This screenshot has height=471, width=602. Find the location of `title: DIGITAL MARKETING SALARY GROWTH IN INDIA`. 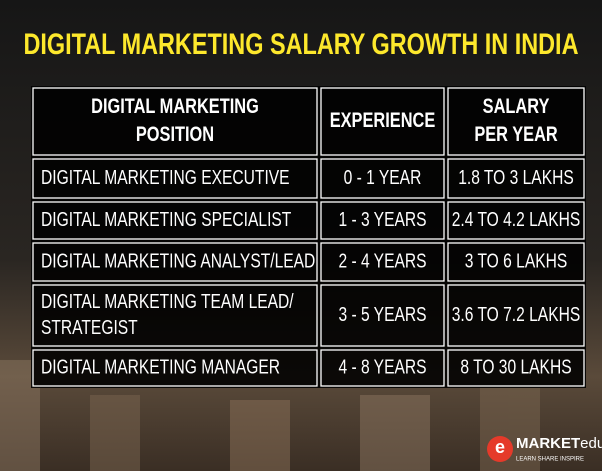

title: DIGITAL MARKETING SALARY GROWTH IN INDIA is located at coordinates (301, 44).